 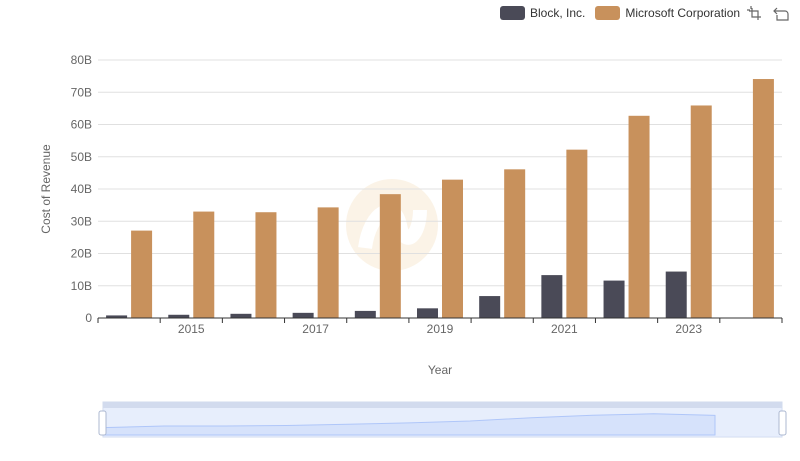 I want to click on y-tick-label: 0, so click(x=88, y=318).